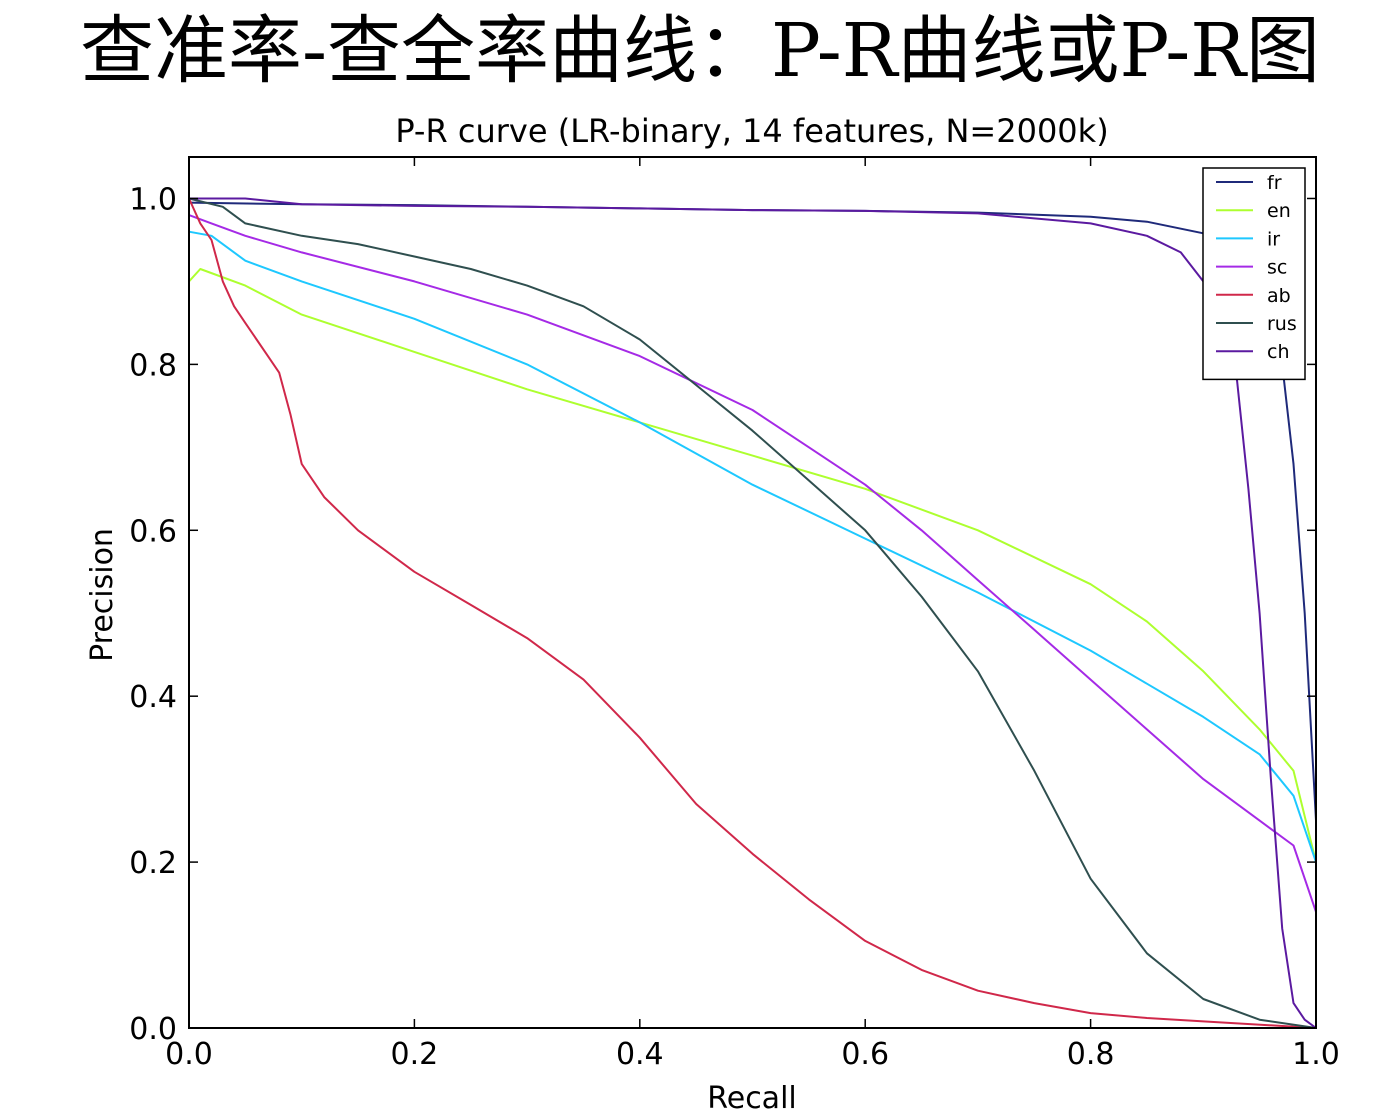  What do you see at coordinates (153, 199) in the screenshot?
I see `y-tick-label: 1.0` at bounding box center [153, 199].